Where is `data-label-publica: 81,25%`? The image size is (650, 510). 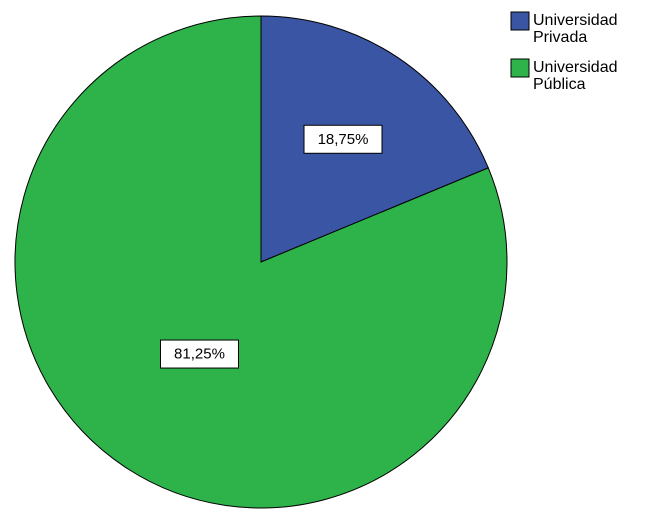
data-label-publica: 81,25% is located at coordinates (199, 354).